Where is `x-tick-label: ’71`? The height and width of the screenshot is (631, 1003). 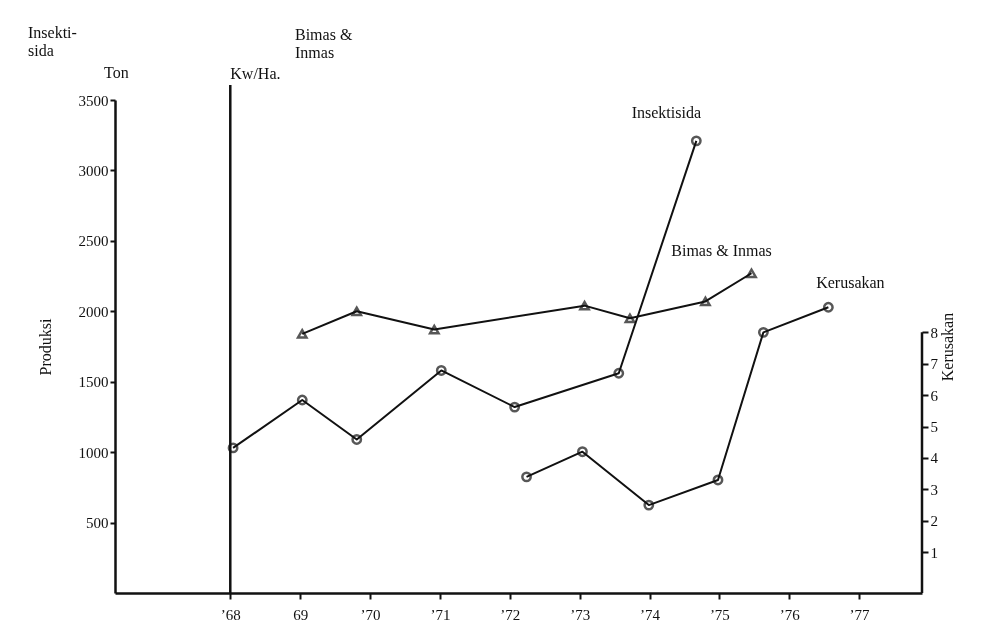
x-tick-label: ’71 is located at coordinates (440, 614).